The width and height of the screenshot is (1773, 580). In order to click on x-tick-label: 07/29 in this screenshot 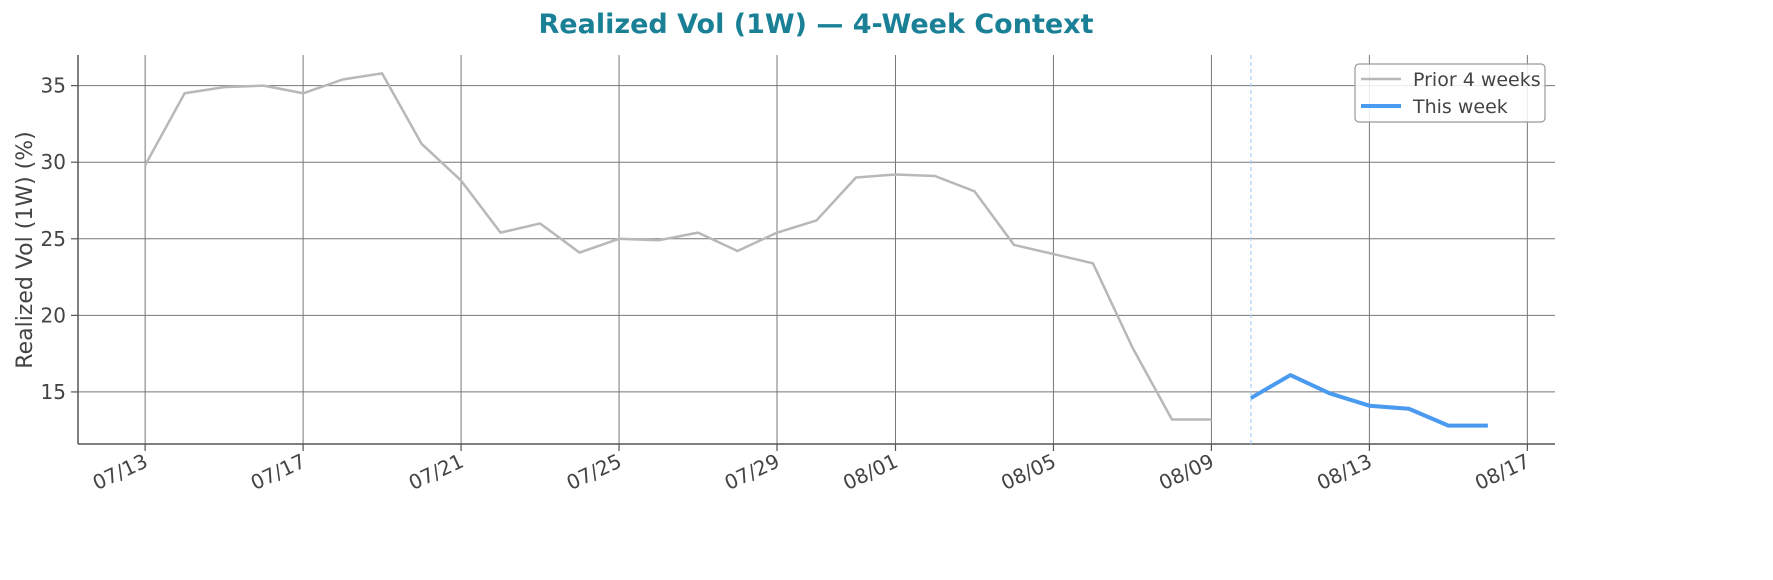, I will do `click(752, 472)`.